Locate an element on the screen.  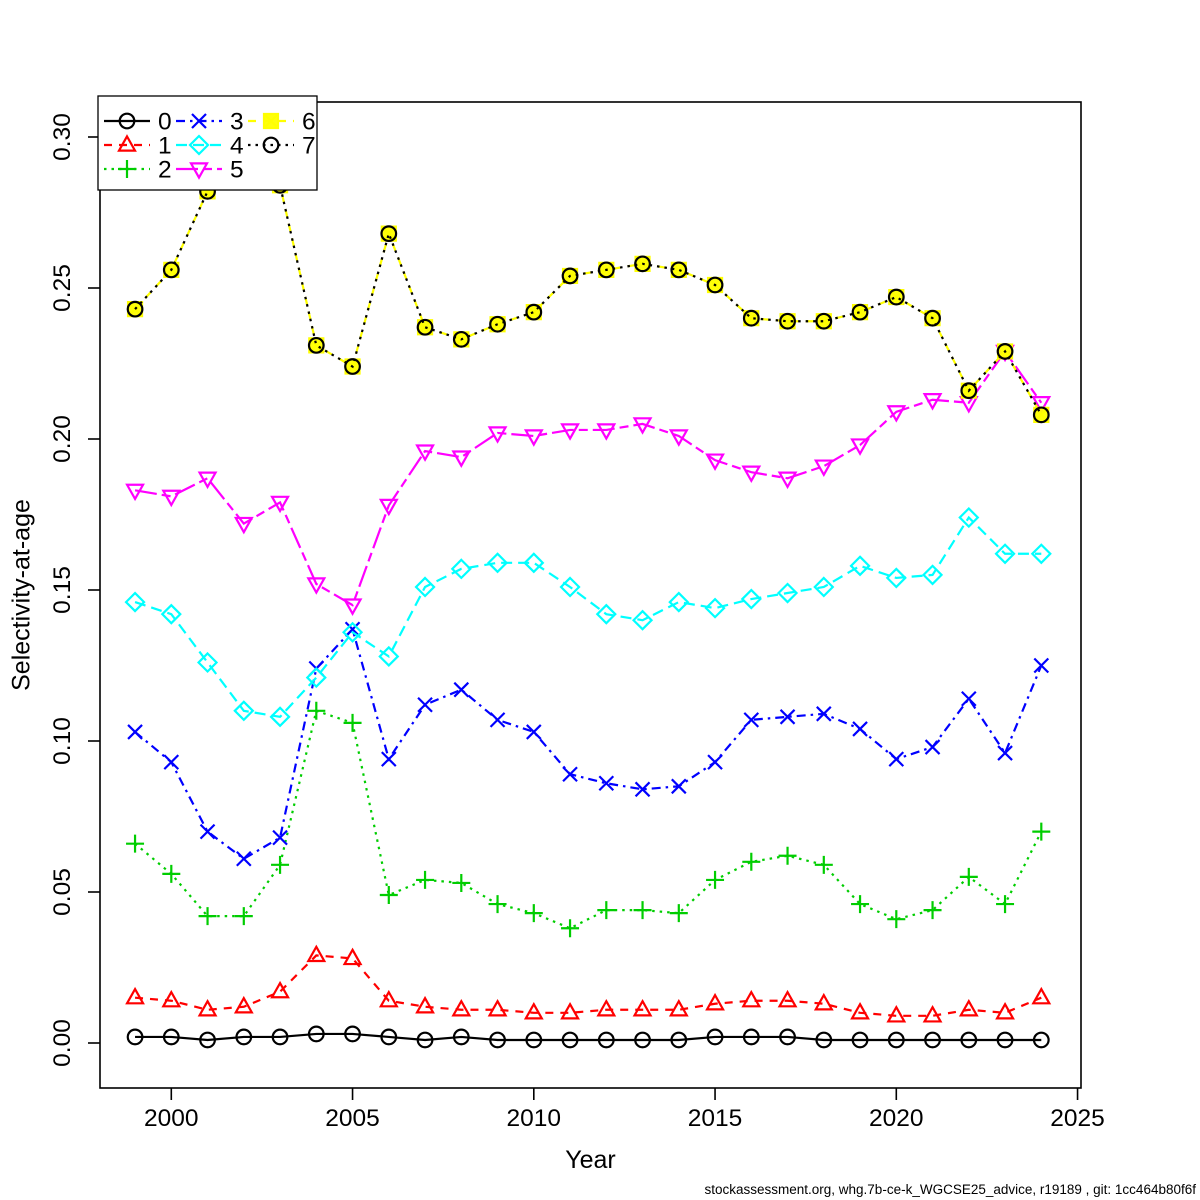
legend-entry-0: 0 is located at coordinates (138, 122).